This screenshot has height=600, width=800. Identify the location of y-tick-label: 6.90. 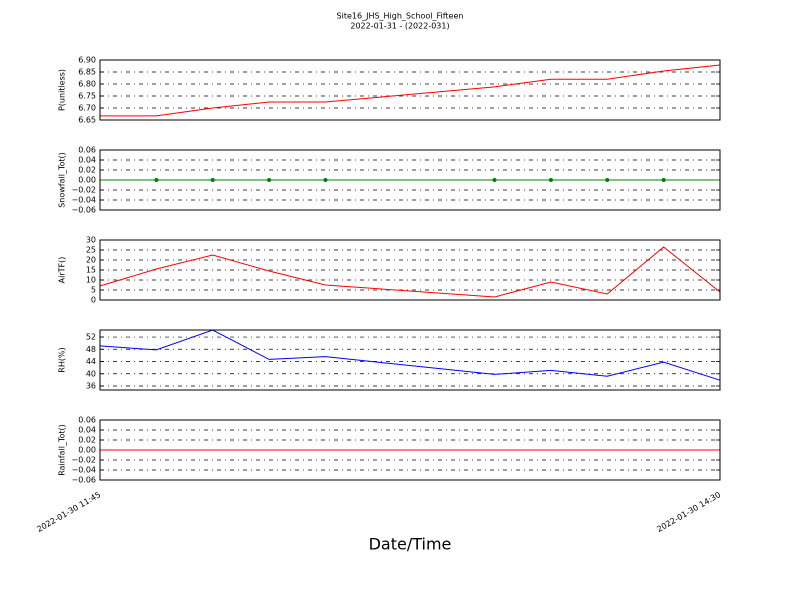
(87, 60).